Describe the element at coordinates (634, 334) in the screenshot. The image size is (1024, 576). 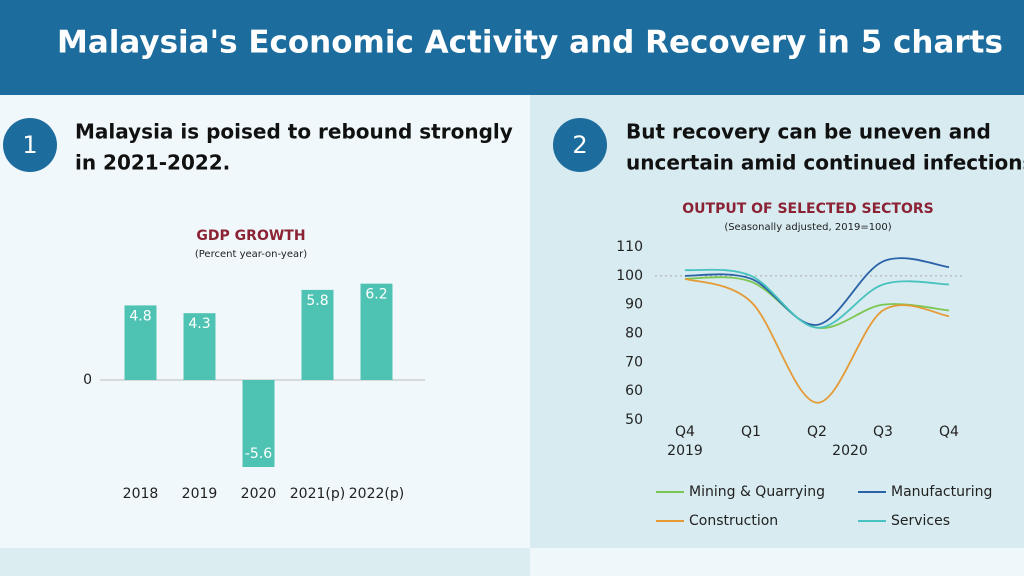
I see `y-tick-label: 80` at that location.